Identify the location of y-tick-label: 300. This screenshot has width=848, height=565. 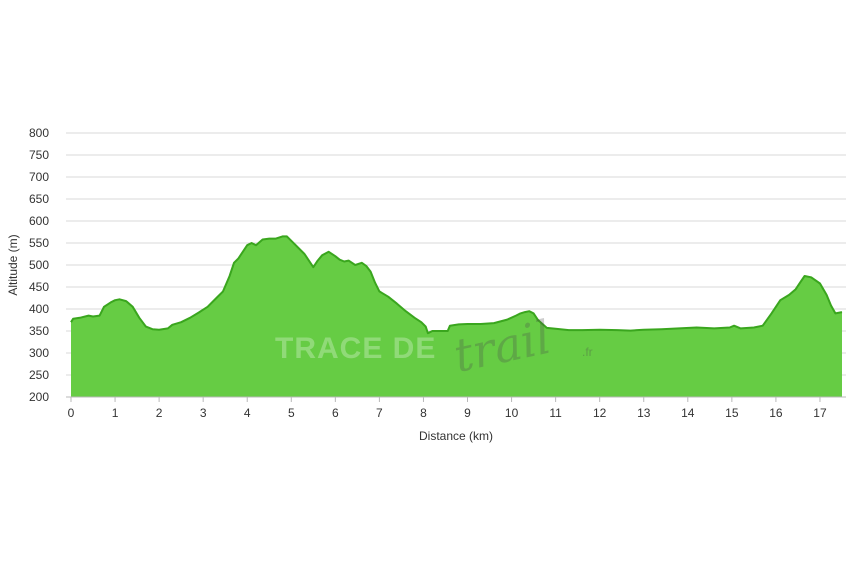
(39, 353).